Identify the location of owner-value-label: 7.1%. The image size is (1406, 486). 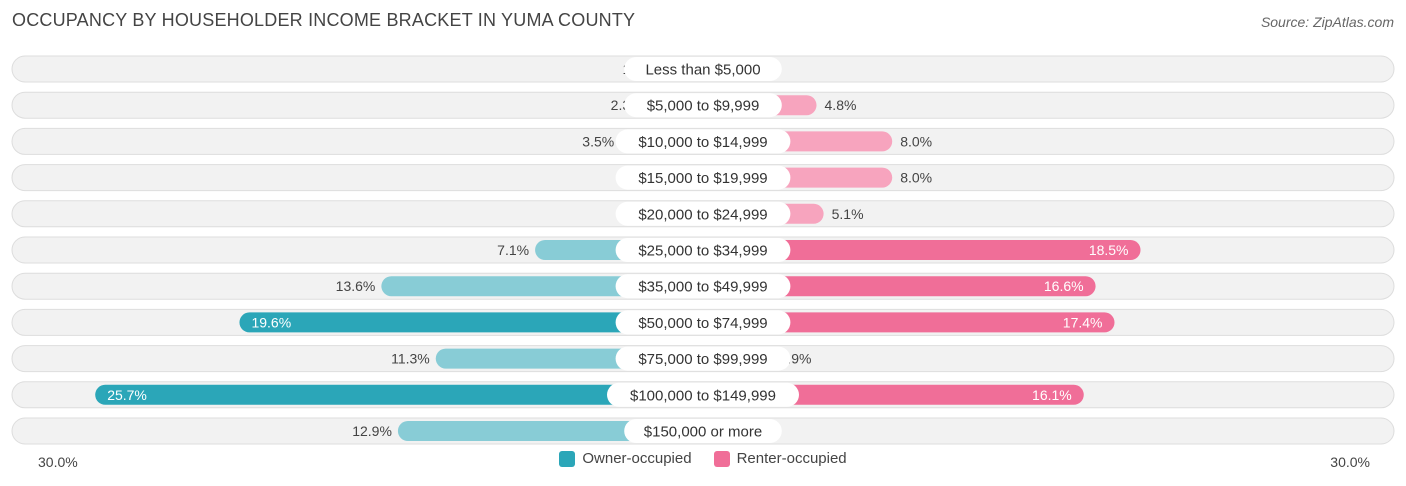
(513, 250).